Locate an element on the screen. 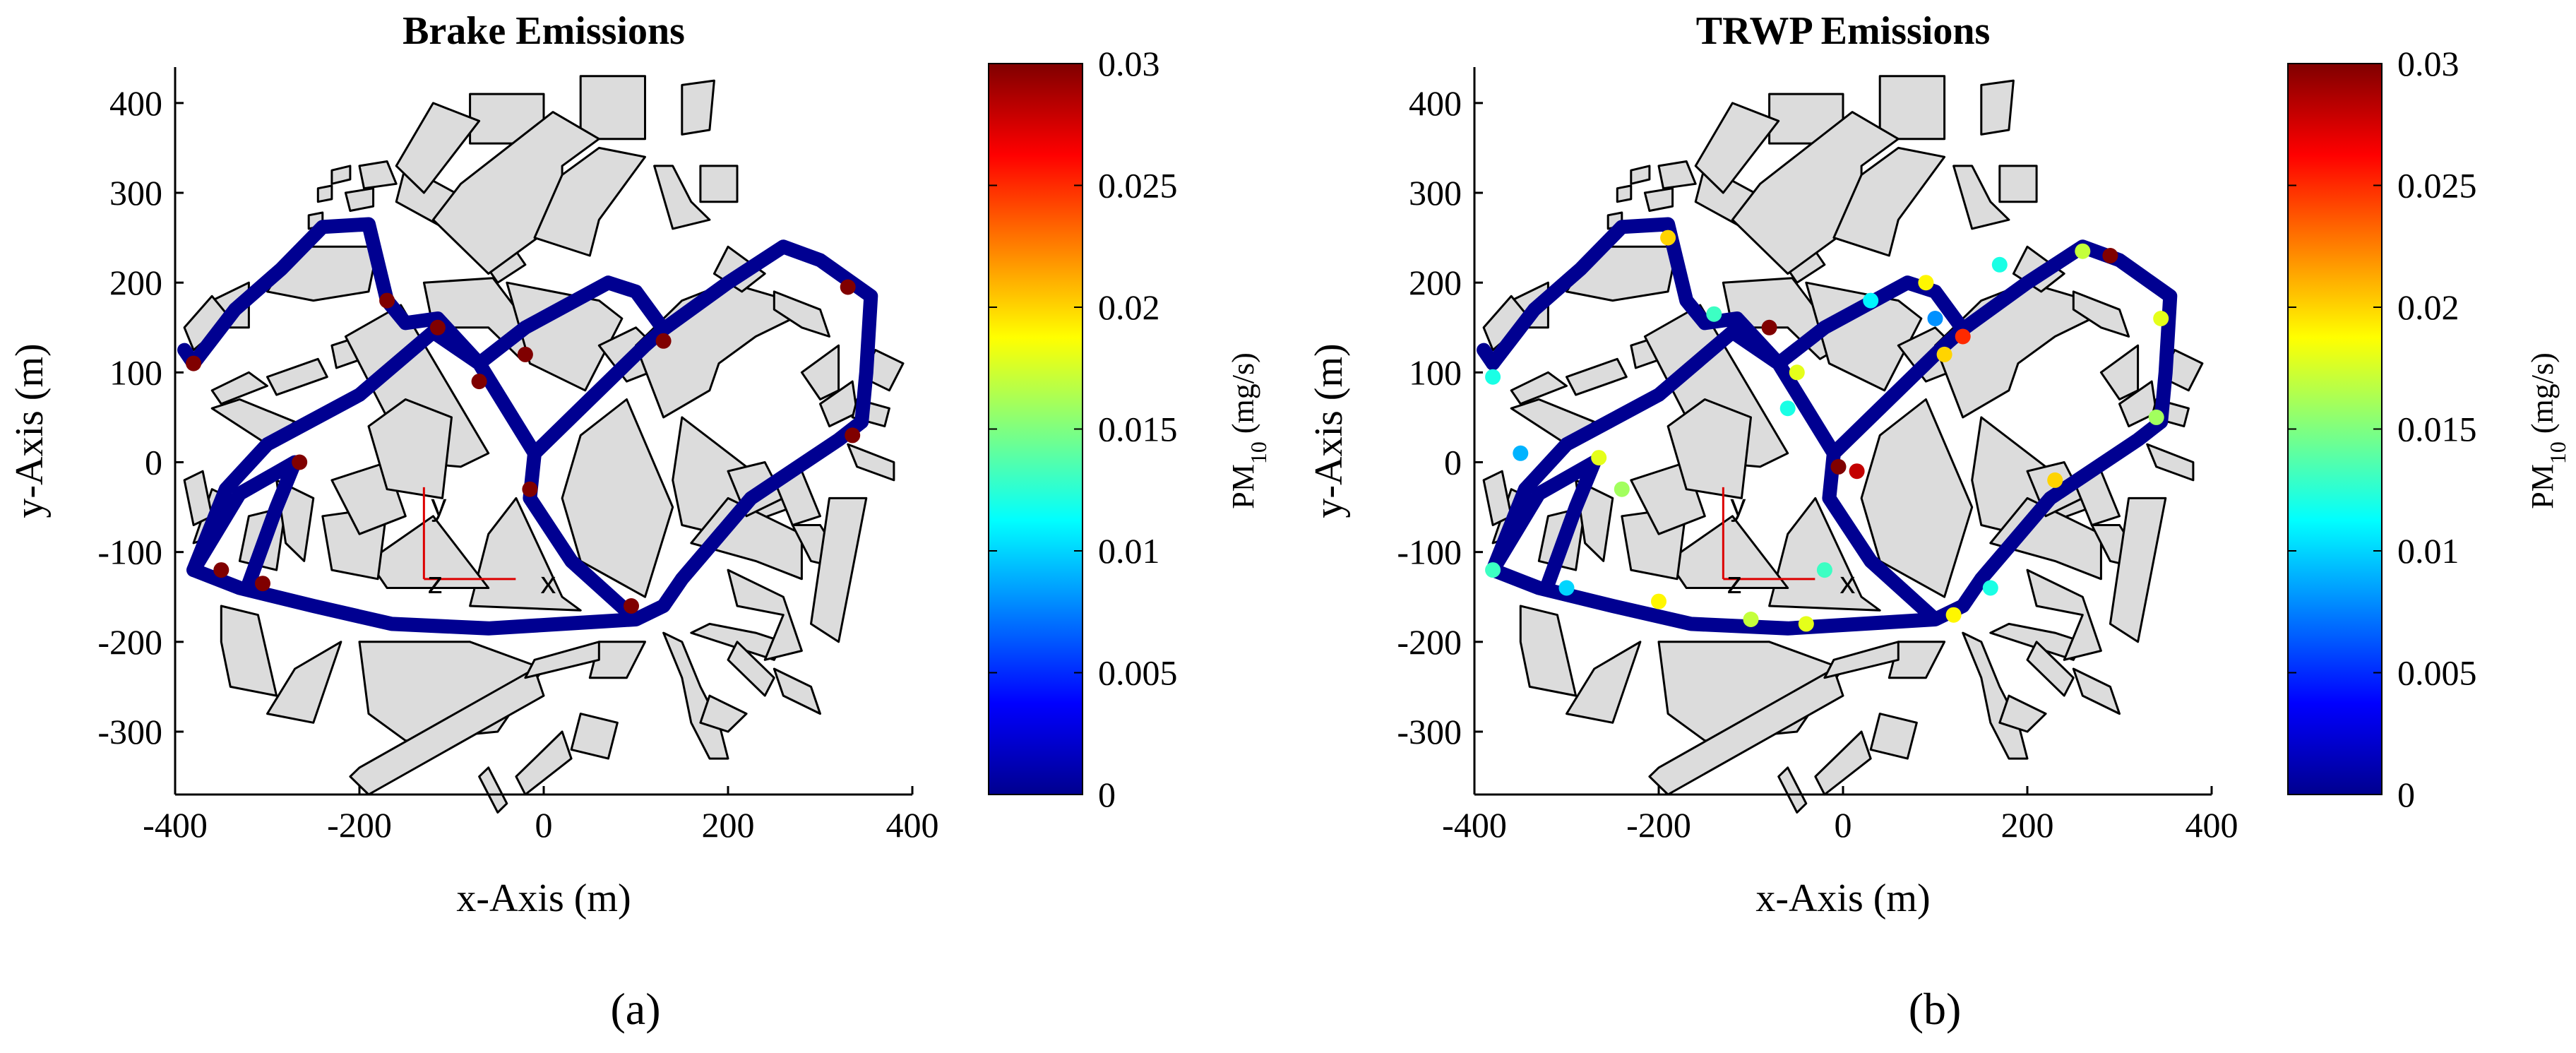 The width and height of the screenshot is (2576, 1053). panel-b-colorbar-ticks: 0 0.005 0.01 0.015 0.02 0.025 0.03 is located at coordinates (2382, 429).